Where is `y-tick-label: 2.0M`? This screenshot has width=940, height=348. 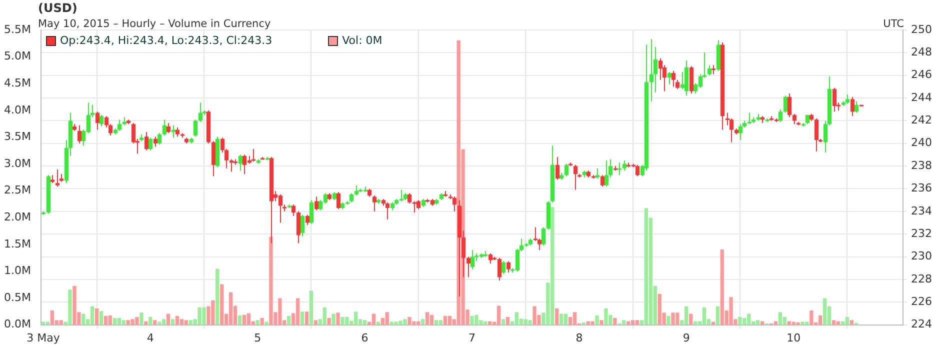
y-tick-label: 2.0M is located at coordinates (17, 217).